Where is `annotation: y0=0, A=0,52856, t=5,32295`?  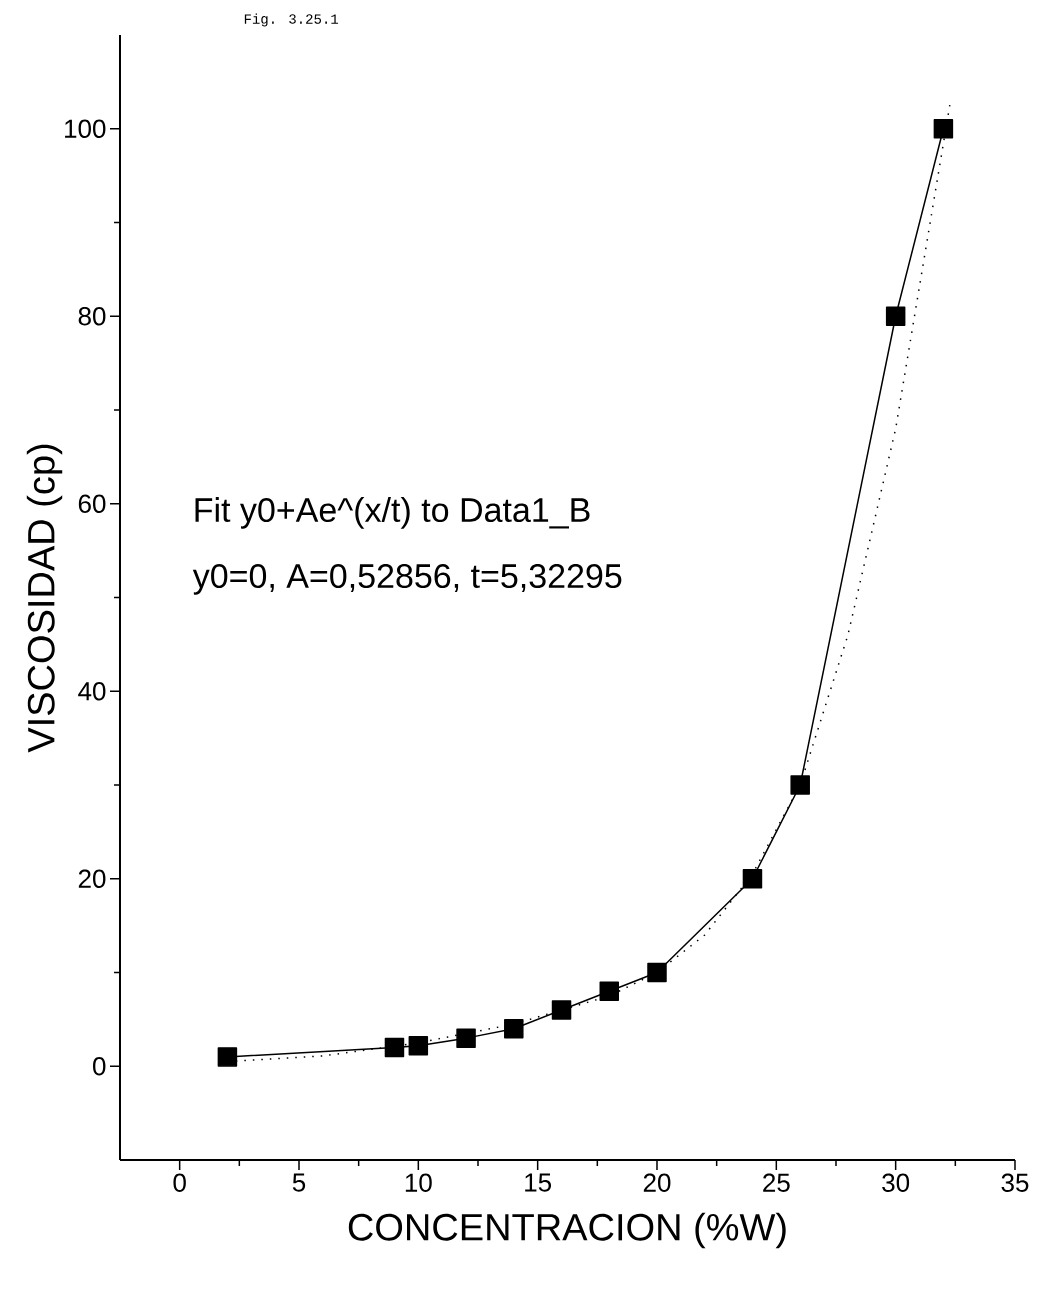 annotation: y0=0, A=0,52856, t=5,32295 is located at coordinates (407, 579).